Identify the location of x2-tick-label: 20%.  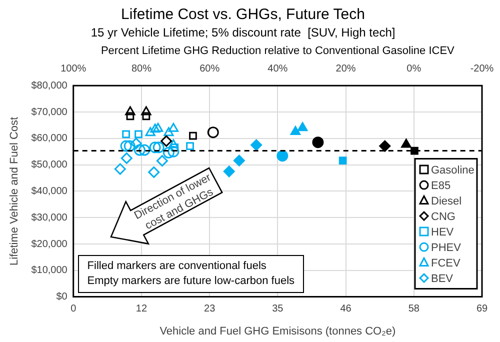
(346, 68).